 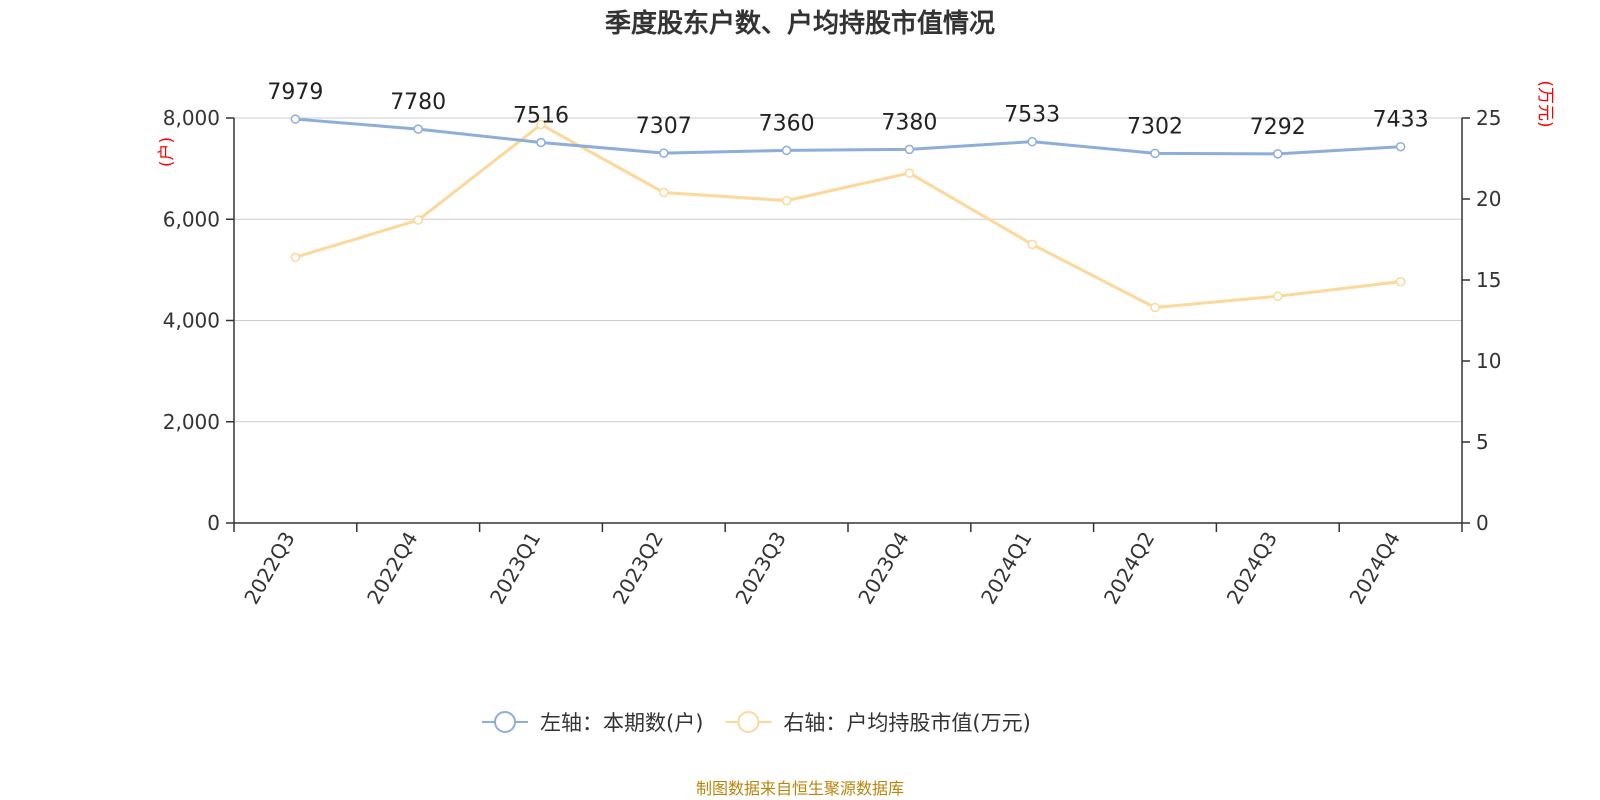 What do you see at coordinates (1129, 568) in the screenshot?
I see `x-tick-label: 2024Q2` at bounding box center [1129, 568].